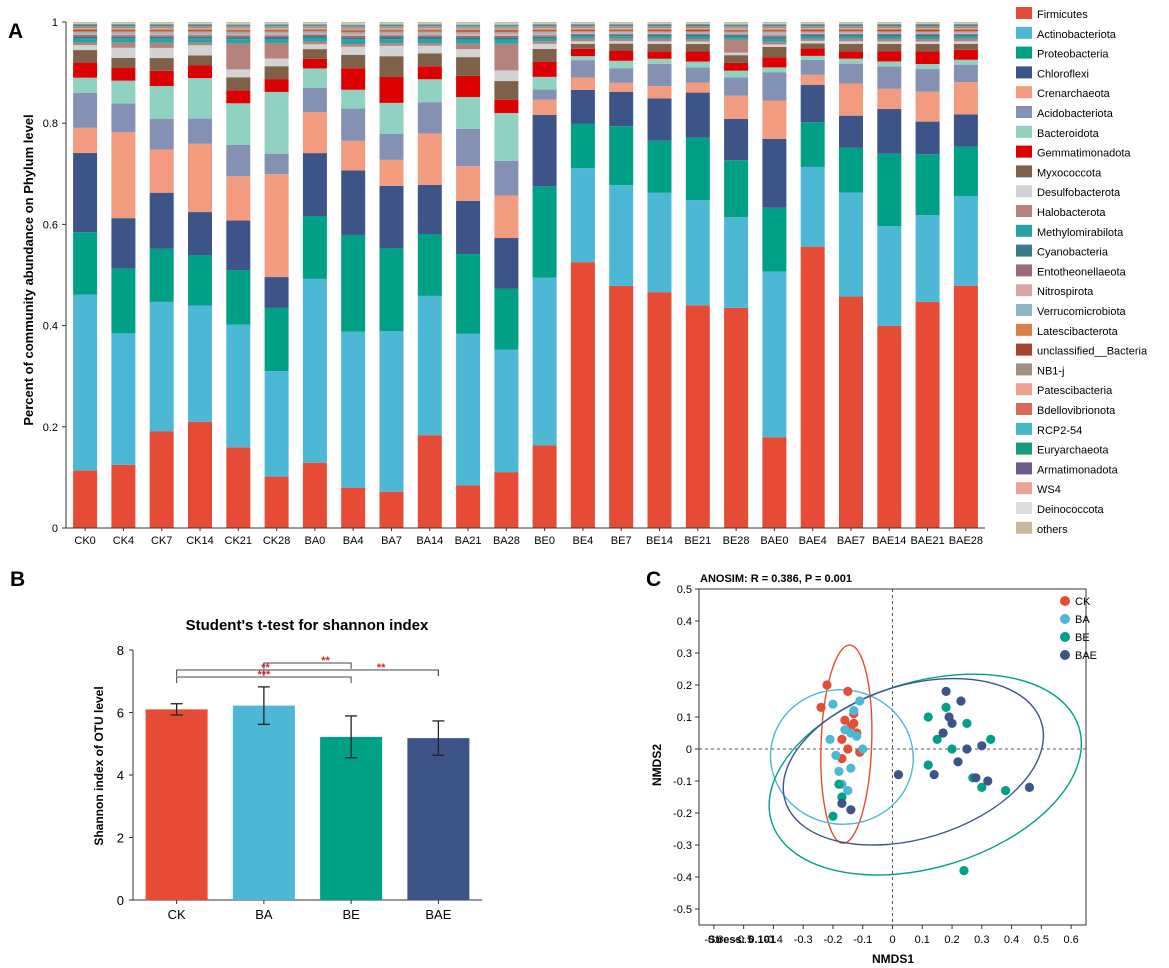  I want to click on x-tick-label: CK0, so click(84, 541).